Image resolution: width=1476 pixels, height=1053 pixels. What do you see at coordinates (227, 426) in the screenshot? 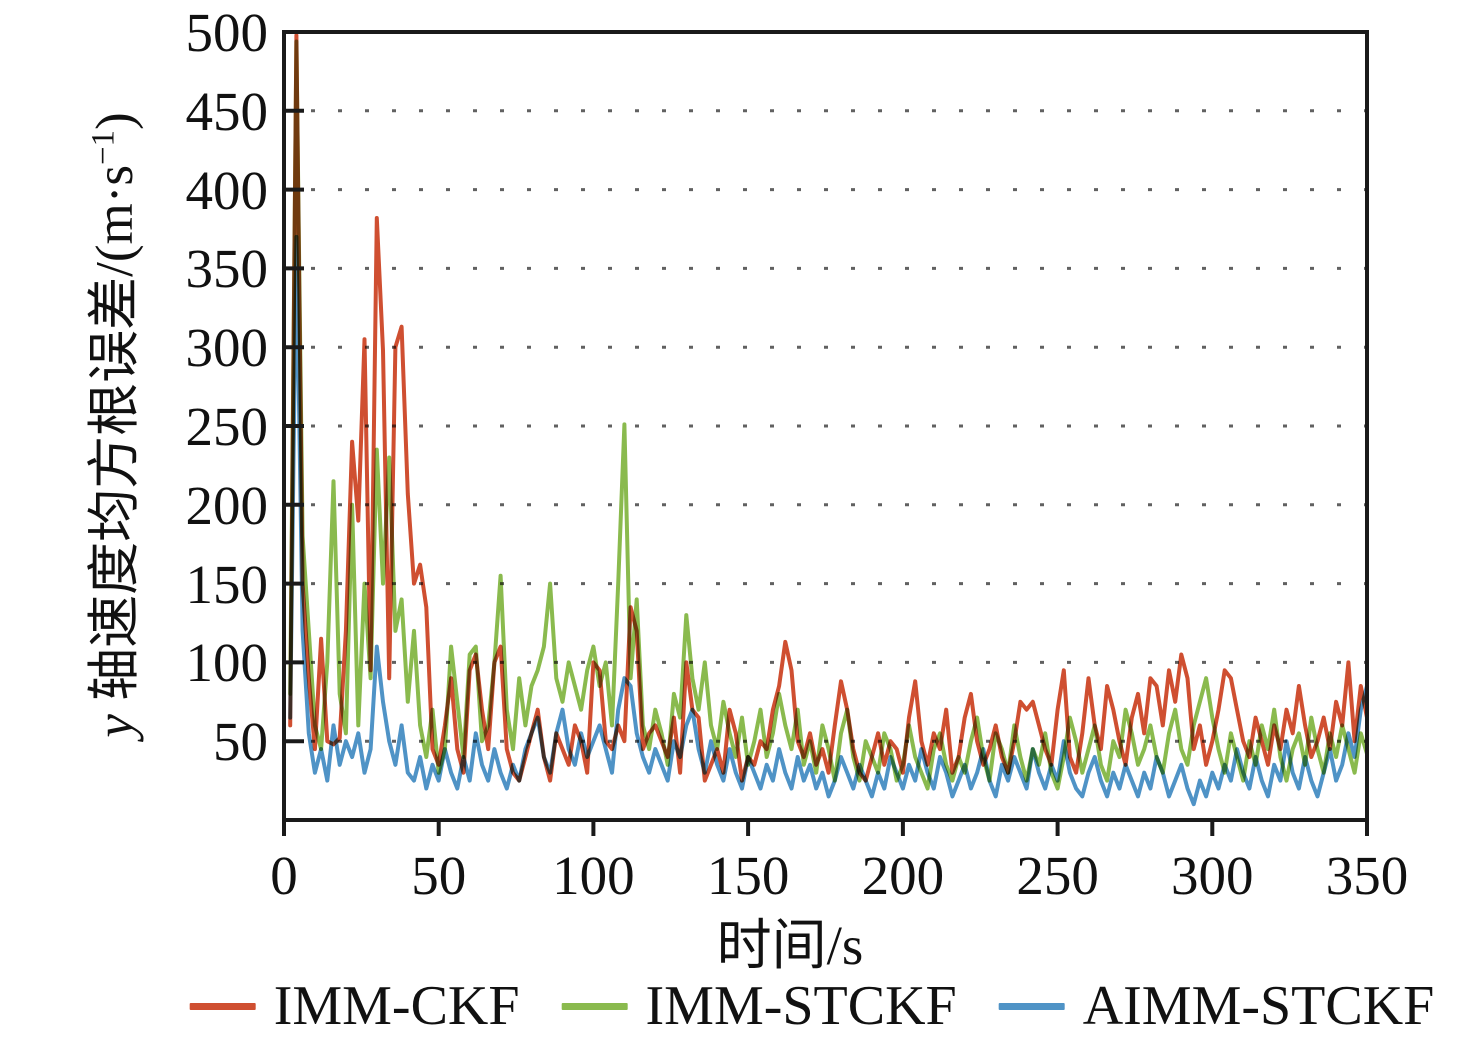
I see `y-tick-label-250: 250` at bounding box center [227, 426].